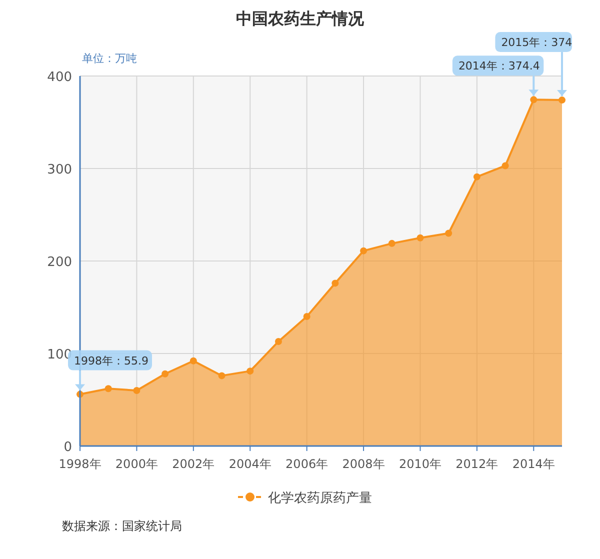  I want to click on annotation: 2014年：374.4, so click(499, 66).